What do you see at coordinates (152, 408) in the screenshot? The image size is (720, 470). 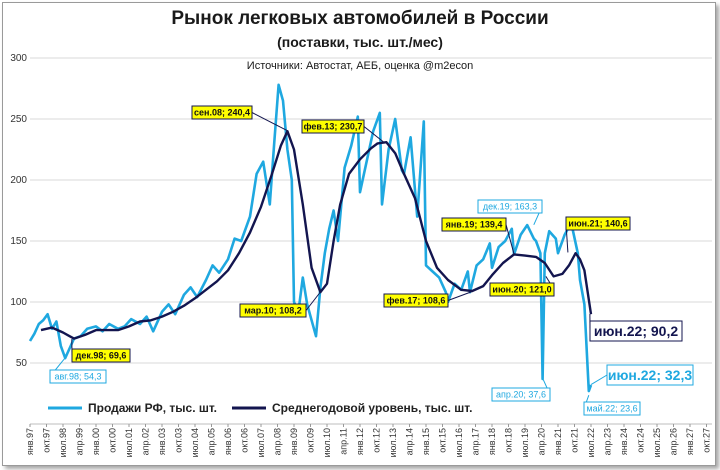 I see `legend-label-sales: Продажи РФ, тыс. шт.` at bounding box center [152, 408].